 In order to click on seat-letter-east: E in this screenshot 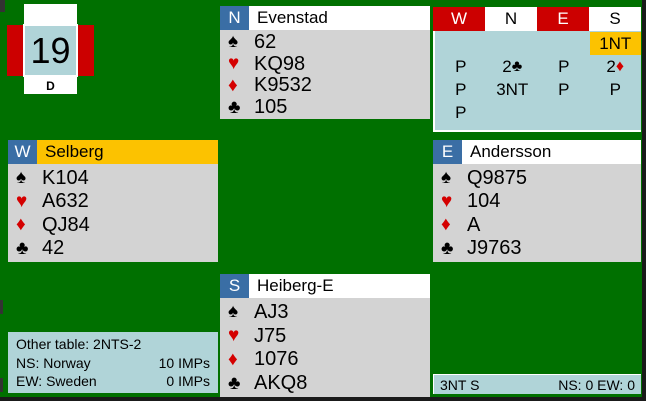, I will do `click(447, 152)`.